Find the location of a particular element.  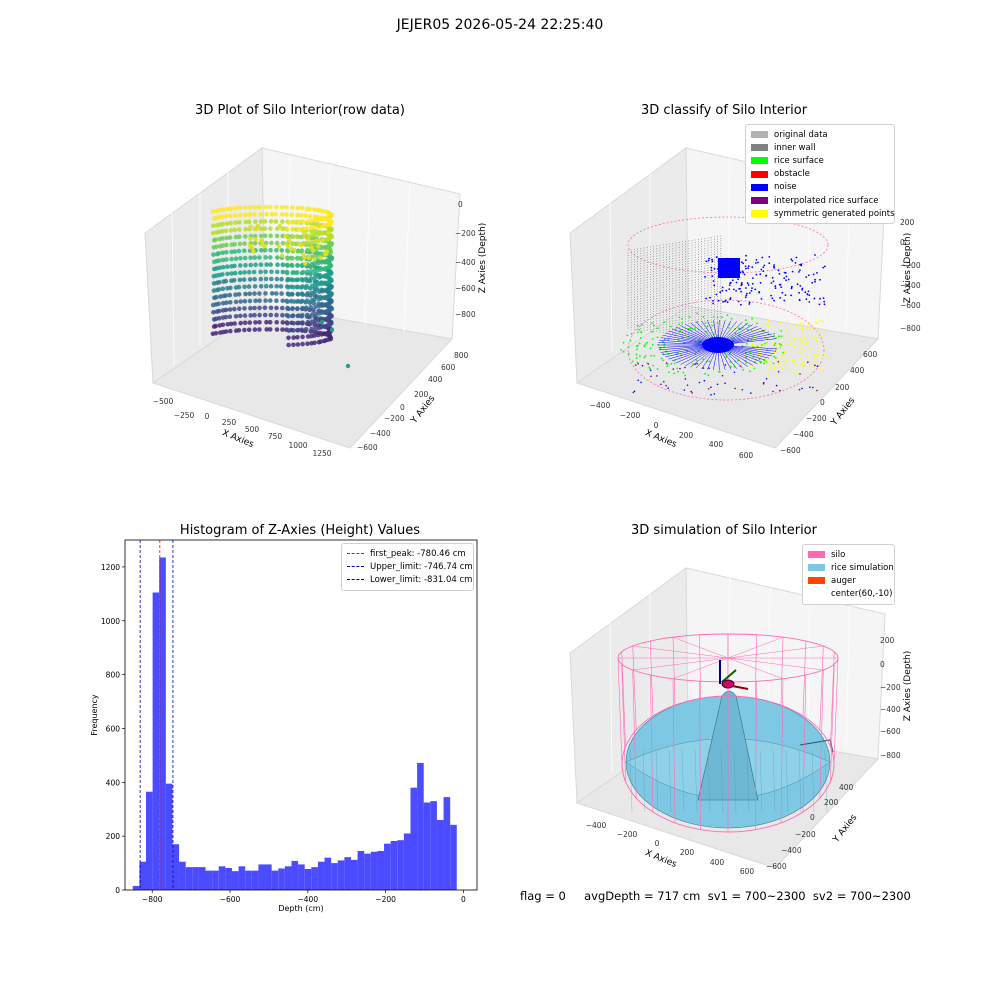

x-tick-label: 0 is located at coordinates (207, 416).